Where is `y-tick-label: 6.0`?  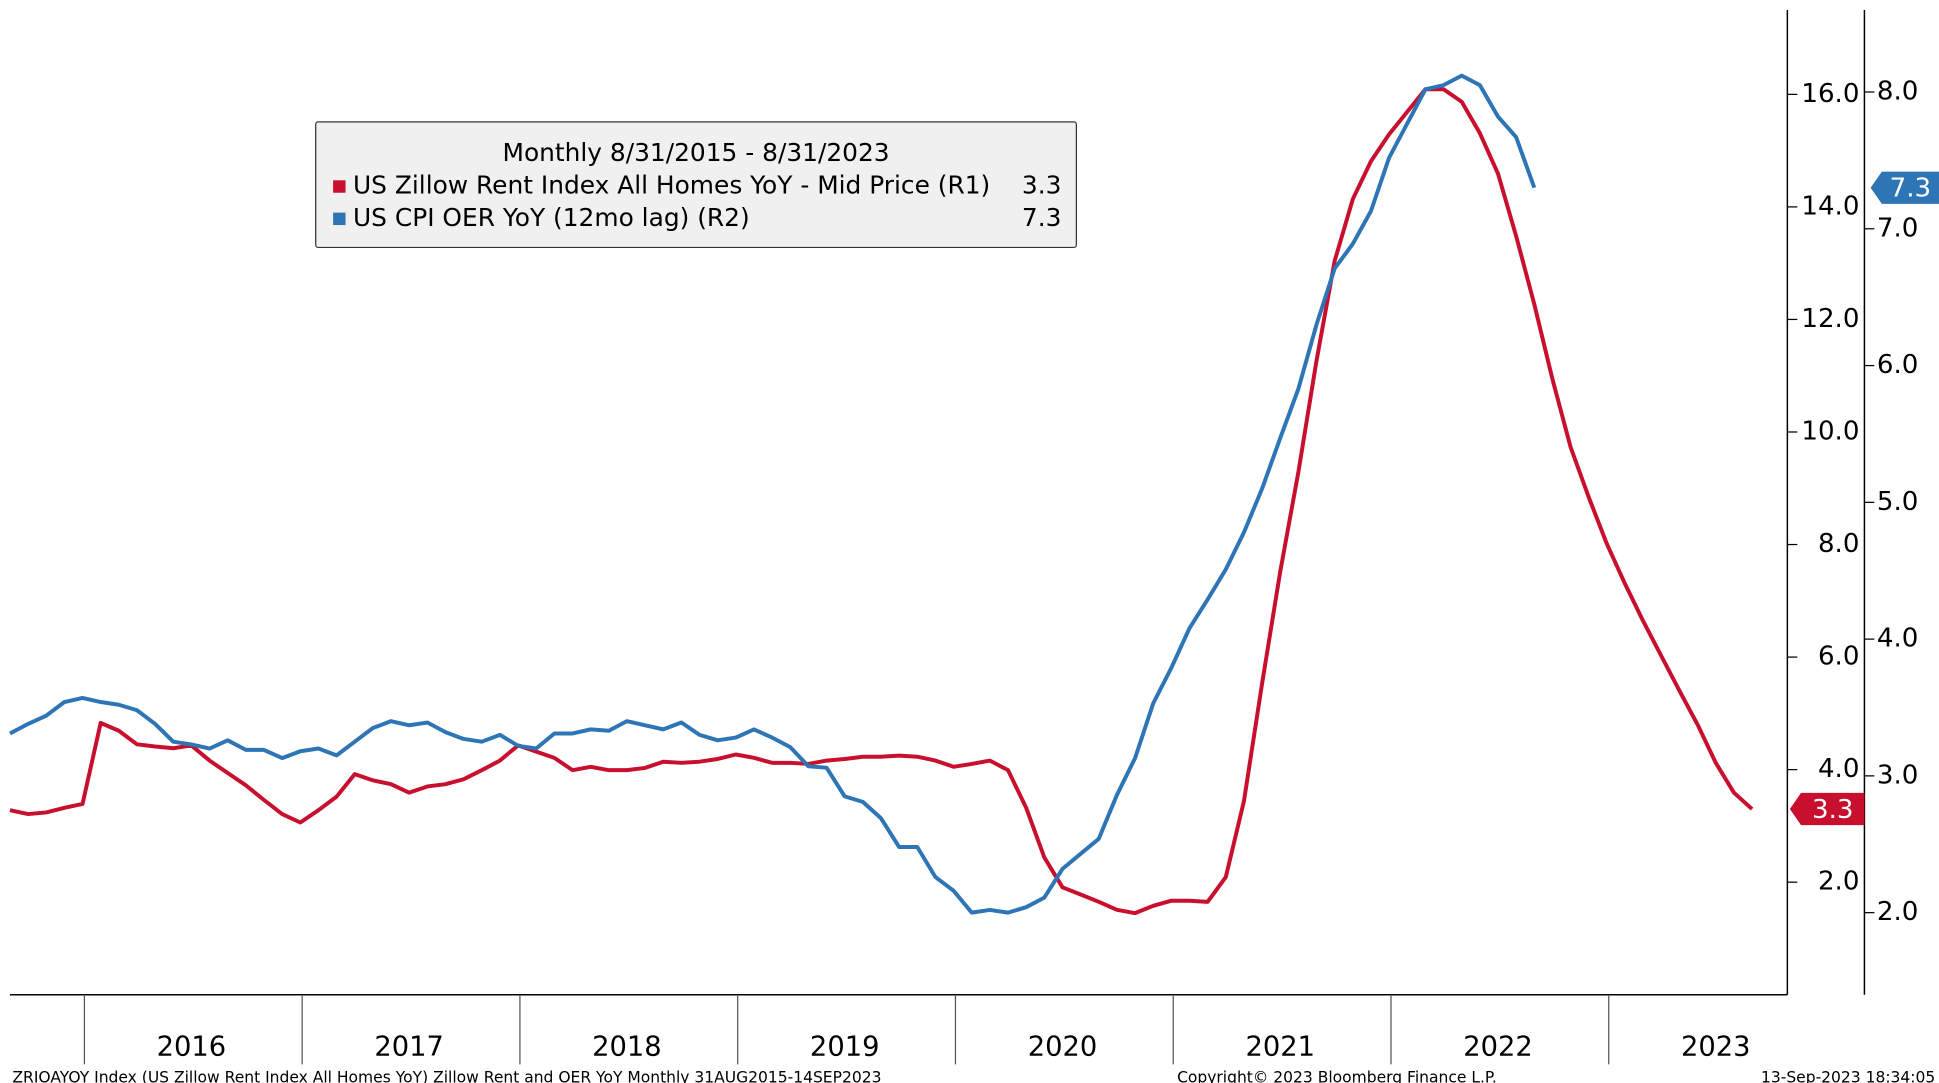
y-tick-label: 6.0 is located at coordinates (1838, 657).